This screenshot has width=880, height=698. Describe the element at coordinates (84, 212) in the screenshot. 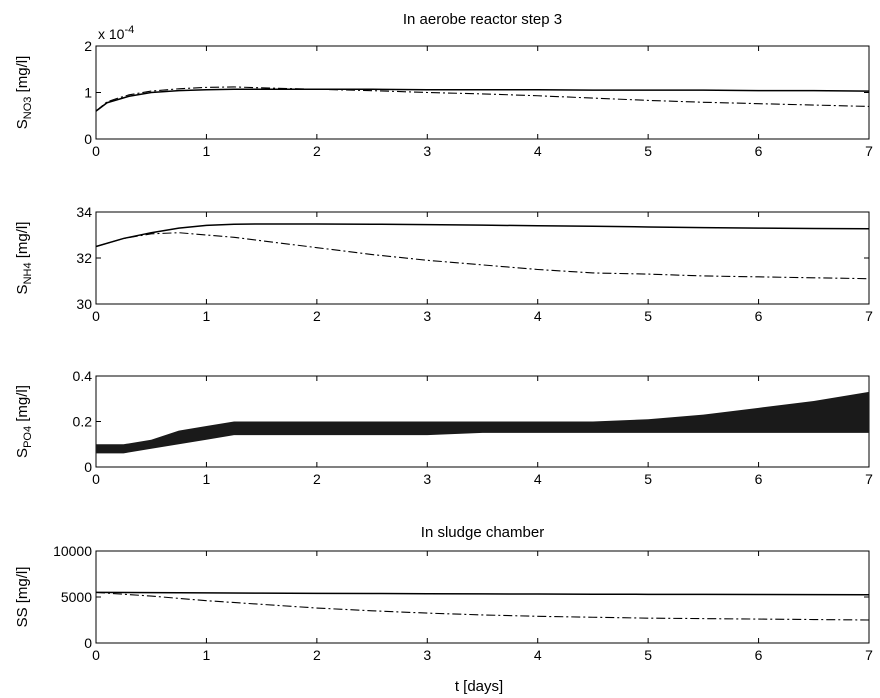

I see `y-tick-label: 34` at that location.